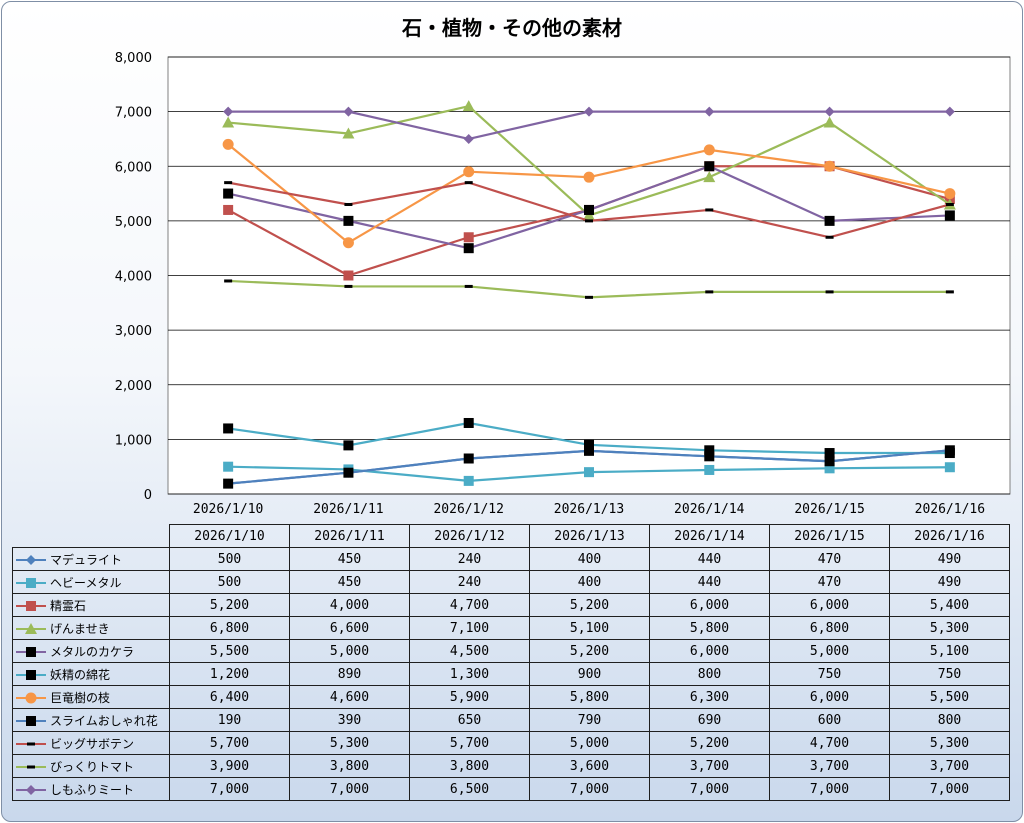 This screenshot has height=823, width=1024. Describe the element at coordinates (469, 697) in the screenshot. I see `table-cell: 5,900` at that location.